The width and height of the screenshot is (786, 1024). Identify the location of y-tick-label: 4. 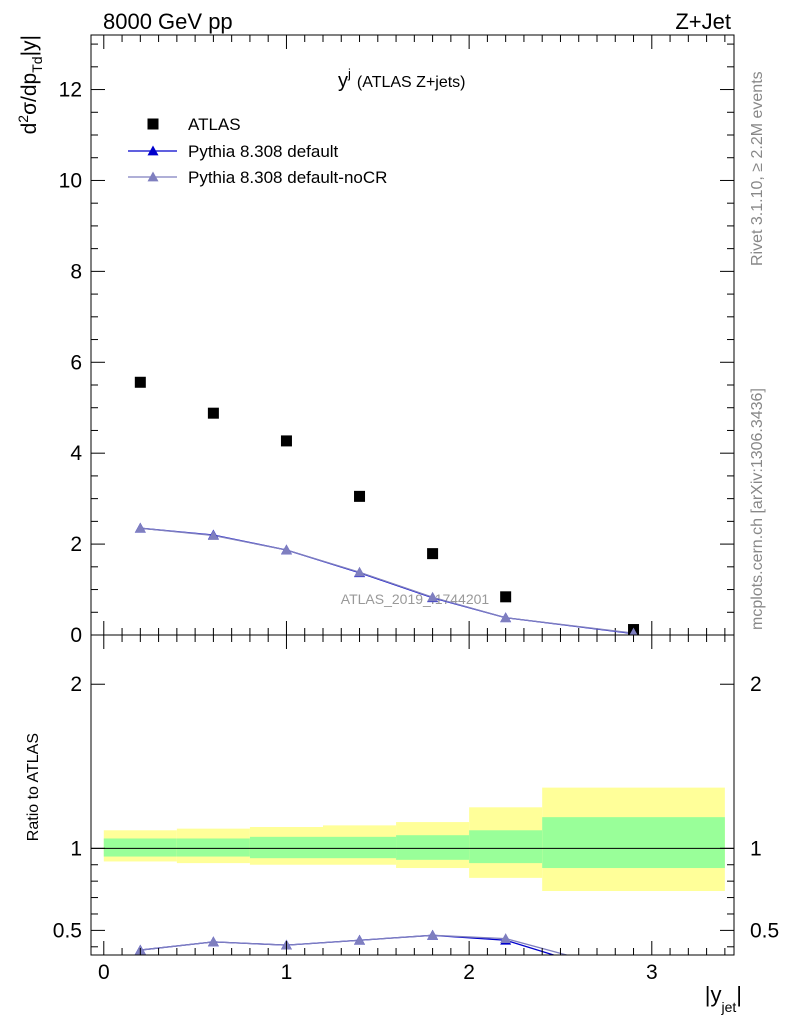
(76, 453).